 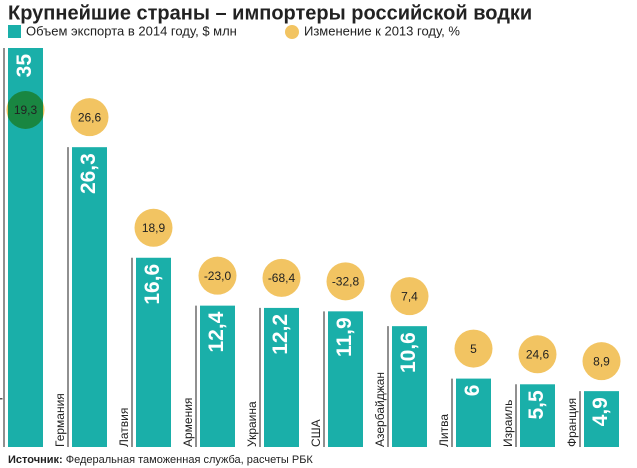 I want to click on category-label: Латвия, so click(x=124, y=427).